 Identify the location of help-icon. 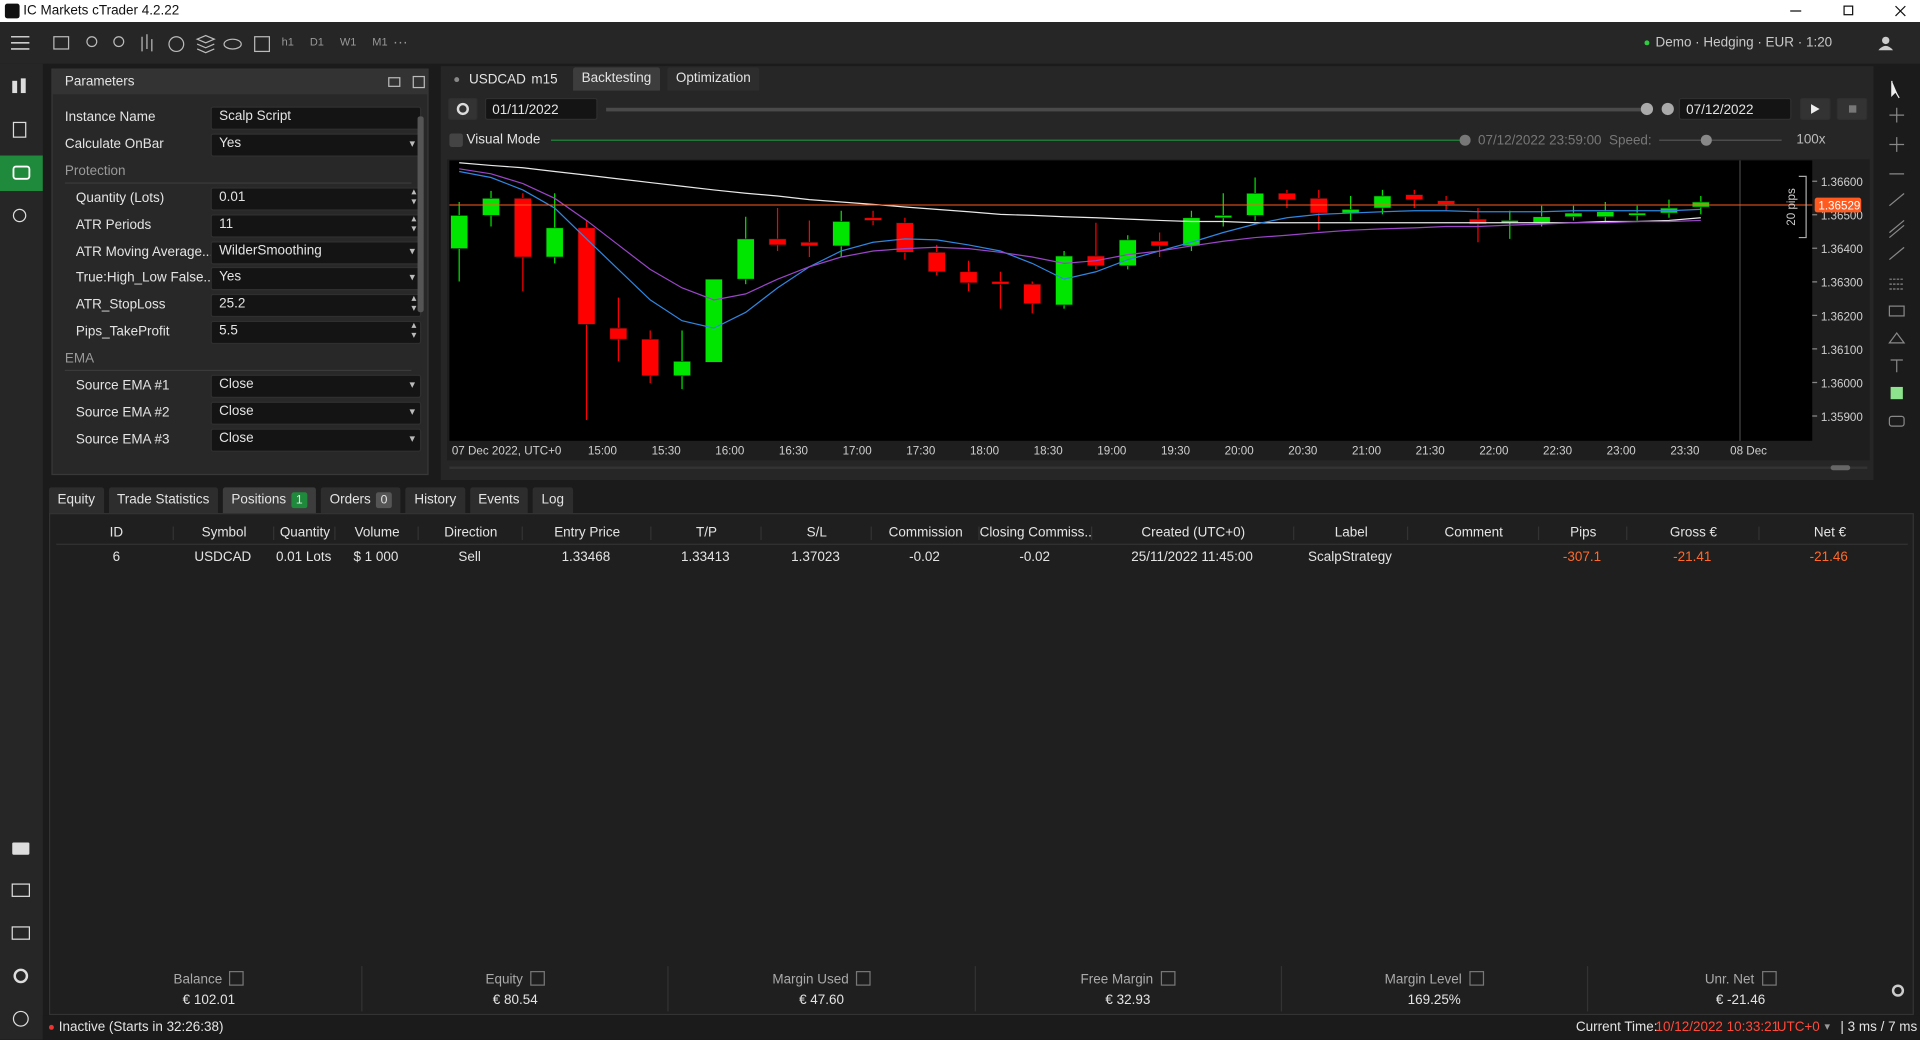
(20, 1018).